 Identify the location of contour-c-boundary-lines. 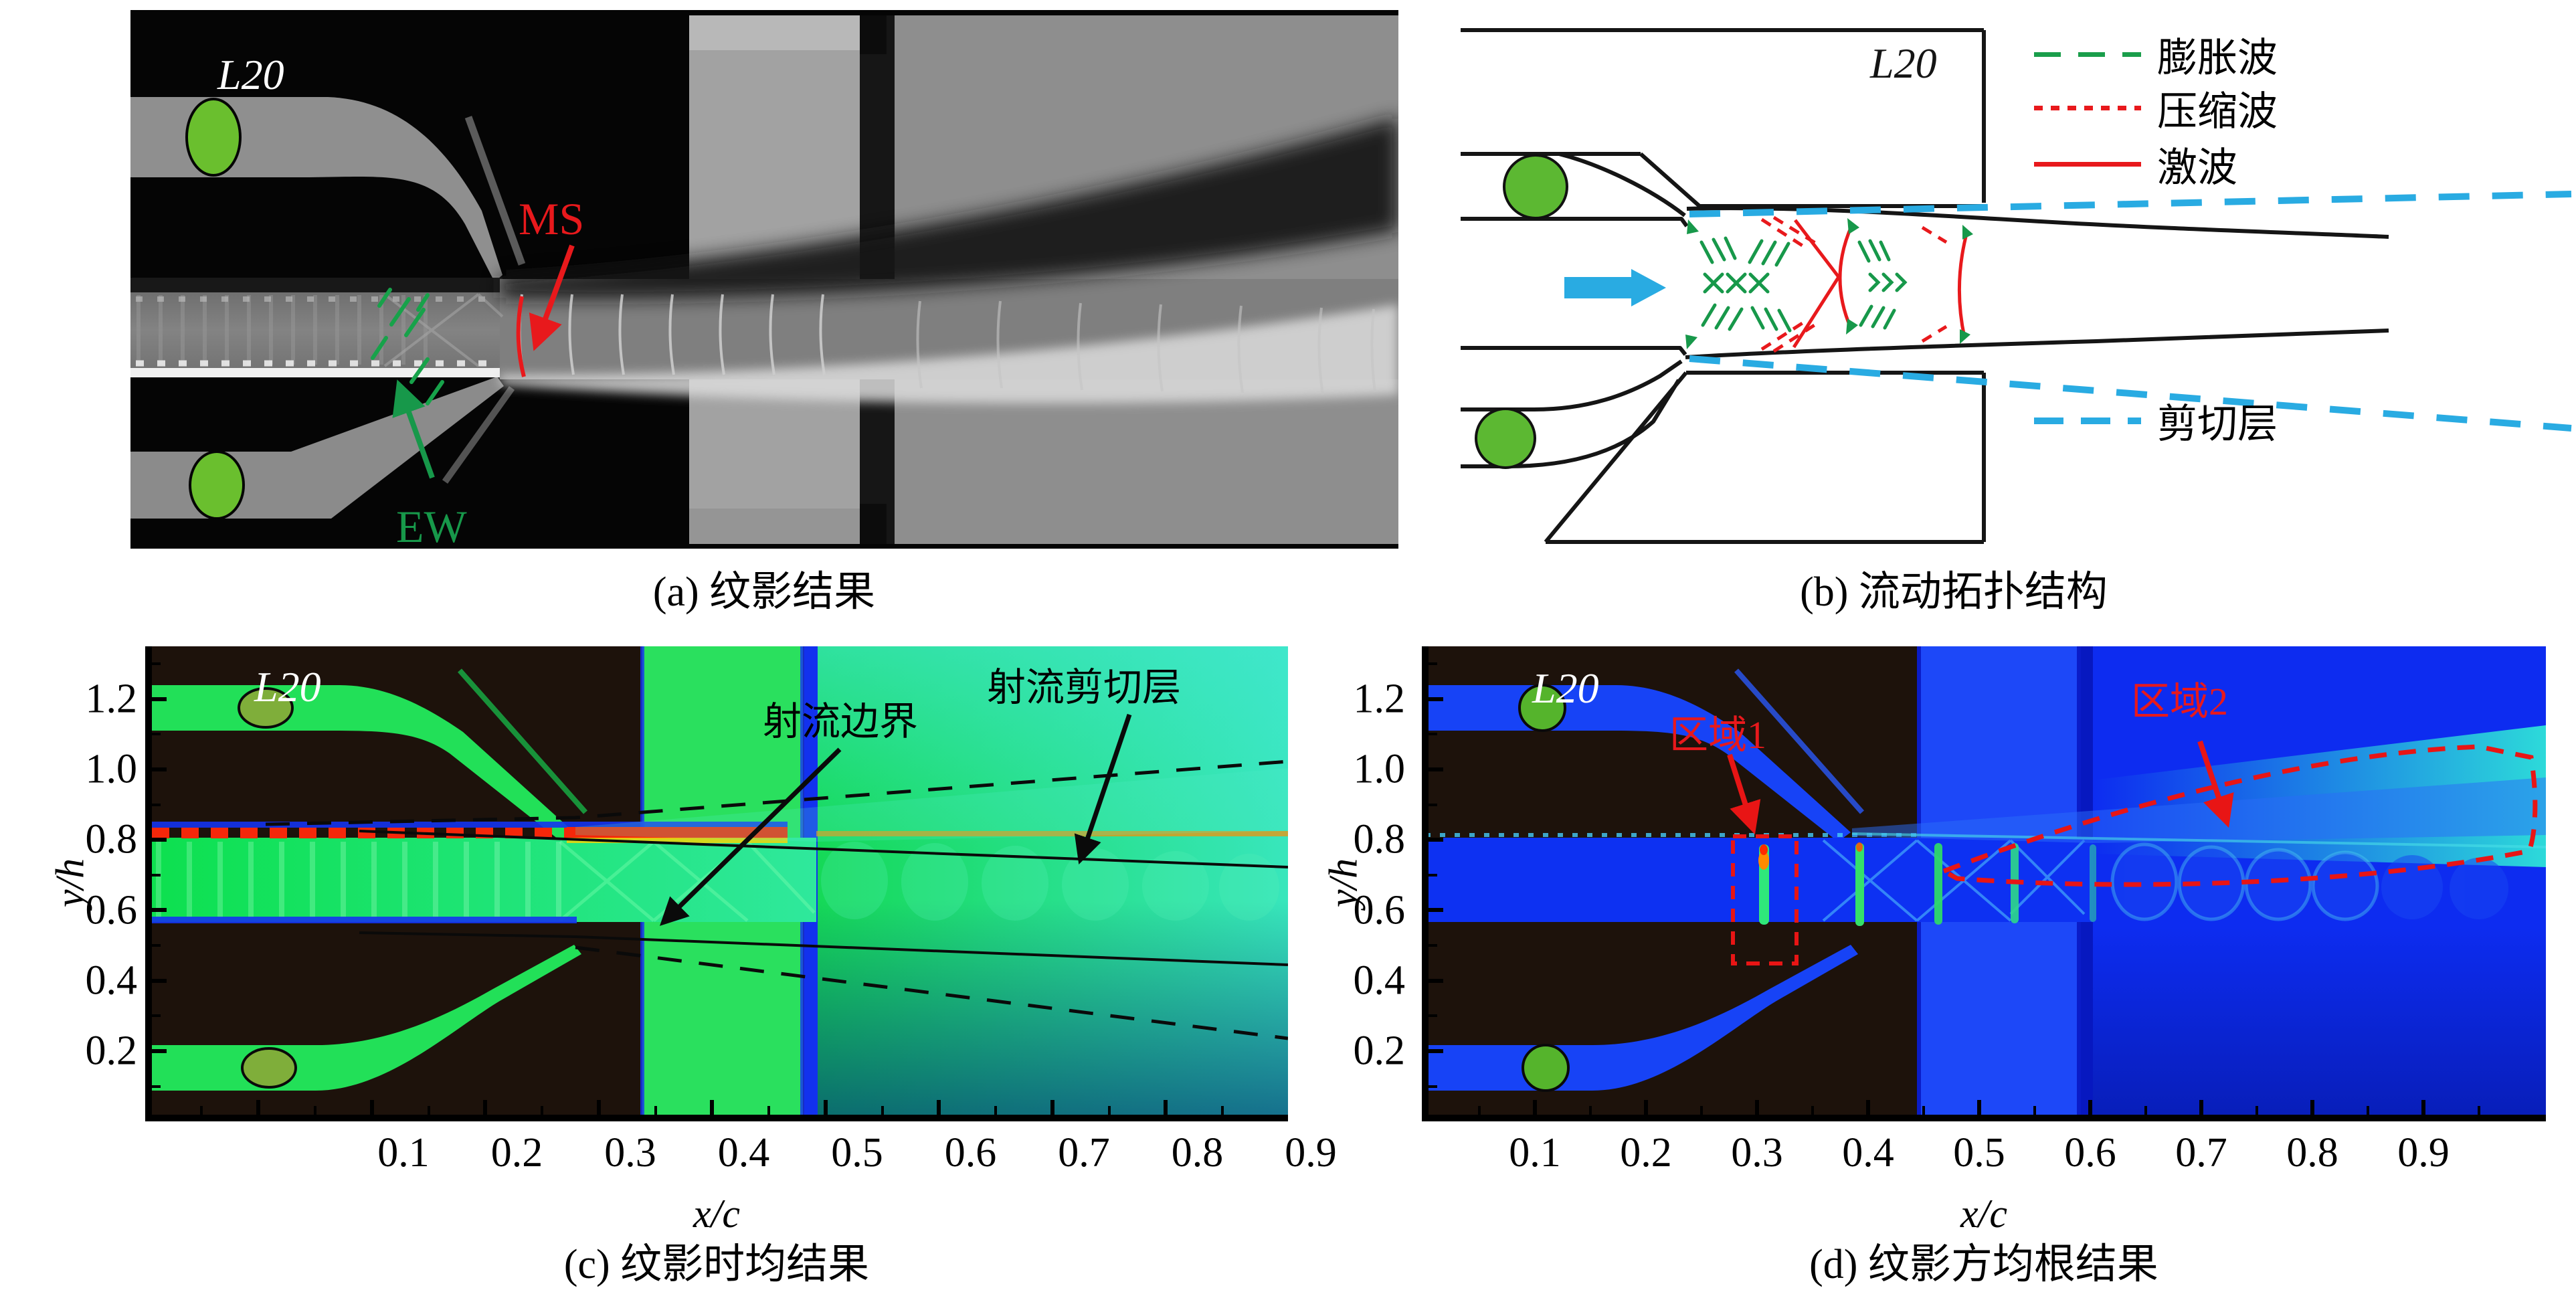
(777, 899).